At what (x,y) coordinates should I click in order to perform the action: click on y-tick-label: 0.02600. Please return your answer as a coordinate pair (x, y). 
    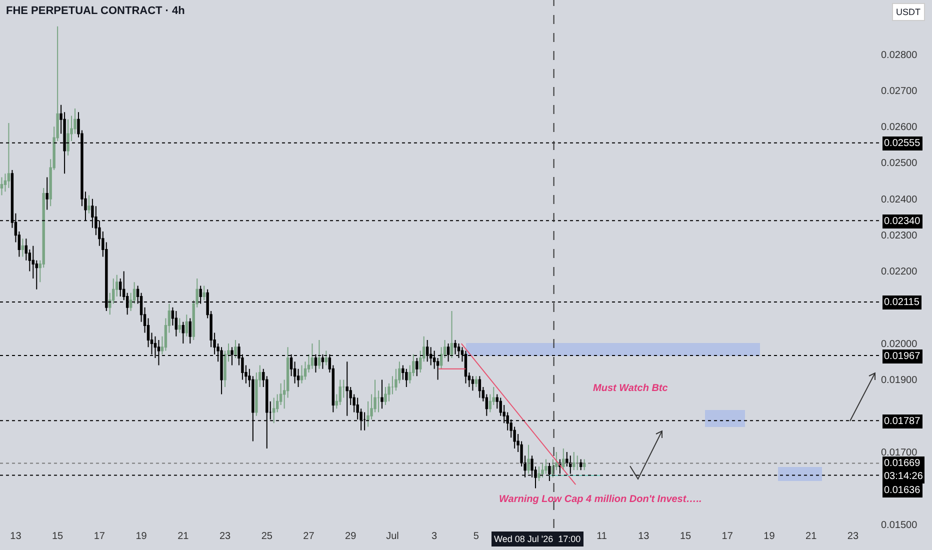
    Looking at the image, I should click on (899, 128).